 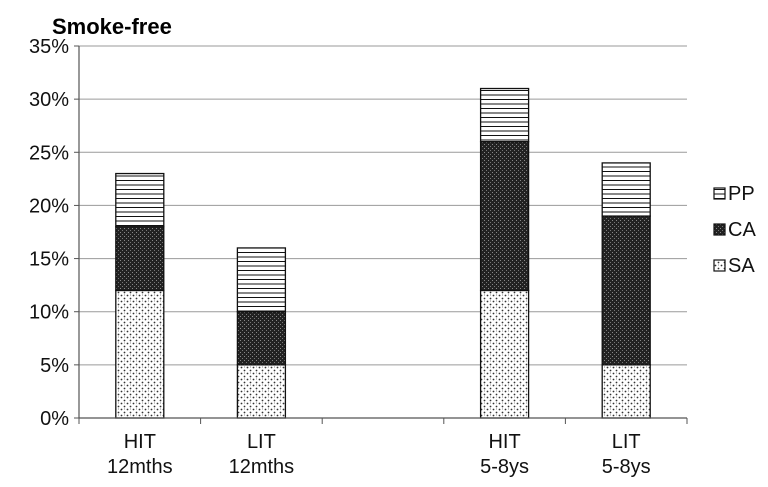 I want to click on legend-label: SA, so click(x=741, y=266).